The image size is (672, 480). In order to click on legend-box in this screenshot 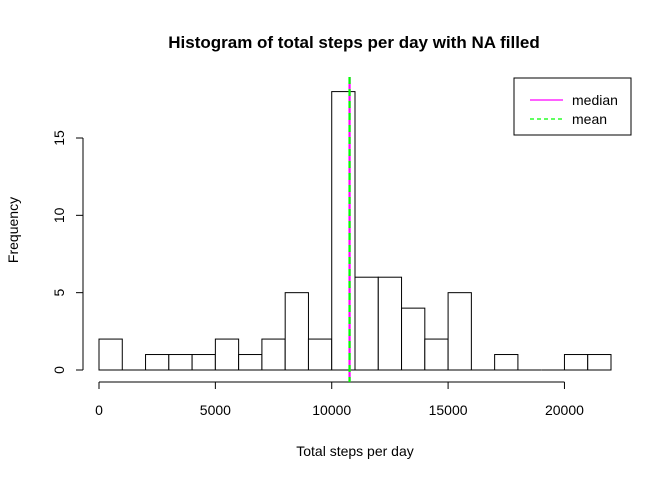, I will do `click(572, 106)`.